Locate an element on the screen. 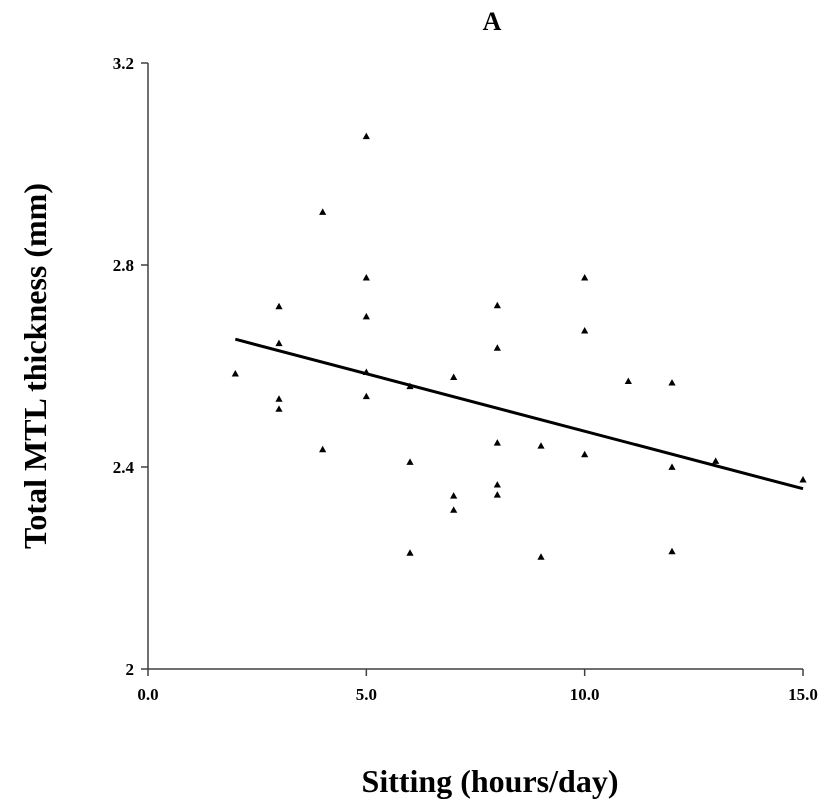 The image size is (832, 805). trendline-group is located at coordinates (519, 414).